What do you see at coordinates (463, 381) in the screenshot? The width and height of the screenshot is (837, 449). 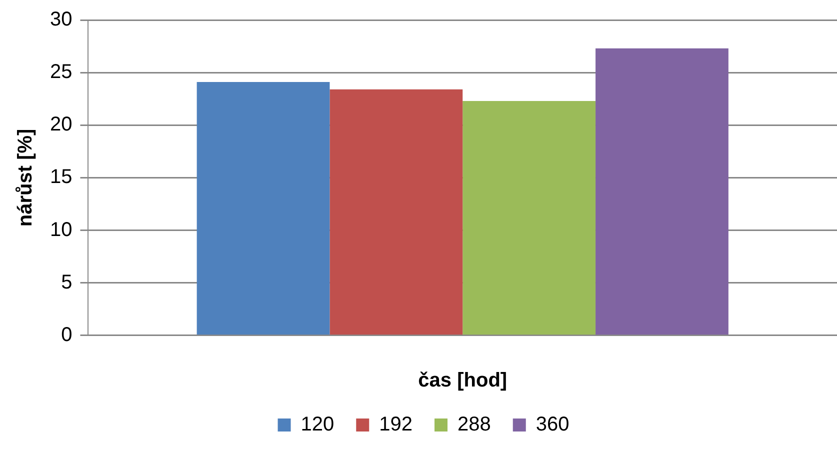 I see `x-axis-title: čas [hod]` at bounding box center [463, 381].